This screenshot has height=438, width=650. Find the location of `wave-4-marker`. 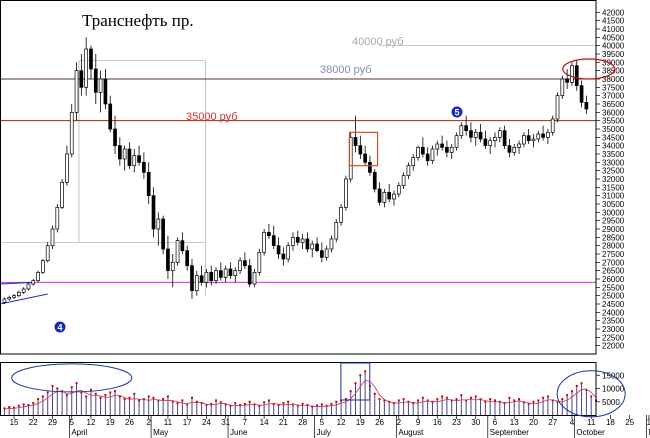

wave-4-marker is located at coordinates (60, 327).